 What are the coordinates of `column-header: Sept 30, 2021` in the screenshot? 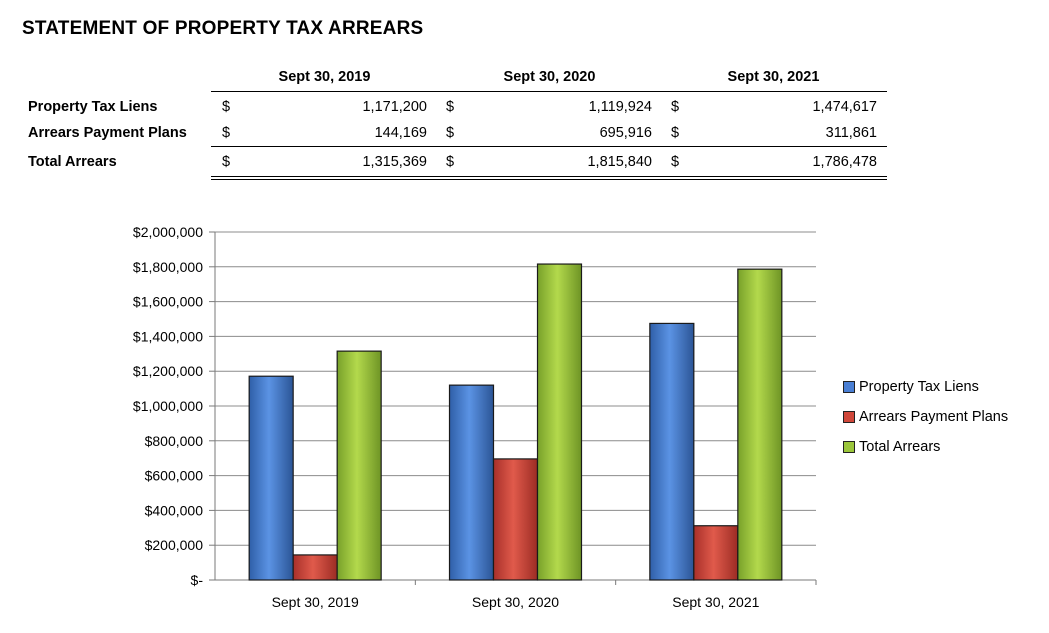 It's located at (773, 77).